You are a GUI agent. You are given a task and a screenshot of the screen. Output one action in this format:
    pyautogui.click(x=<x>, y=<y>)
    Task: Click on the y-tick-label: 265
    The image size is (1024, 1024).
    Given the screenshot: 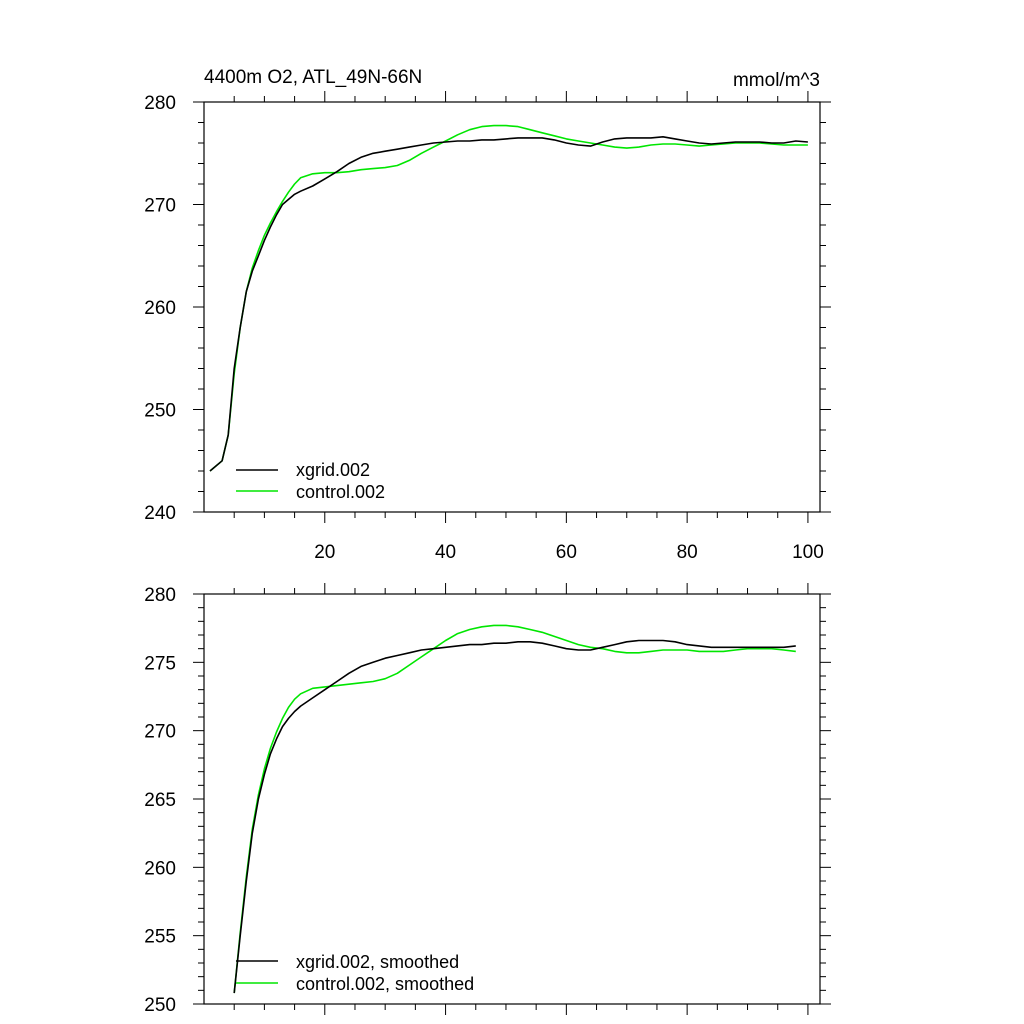 What is the action you would take?
    pyautogui.click(x=160, y=800)
    